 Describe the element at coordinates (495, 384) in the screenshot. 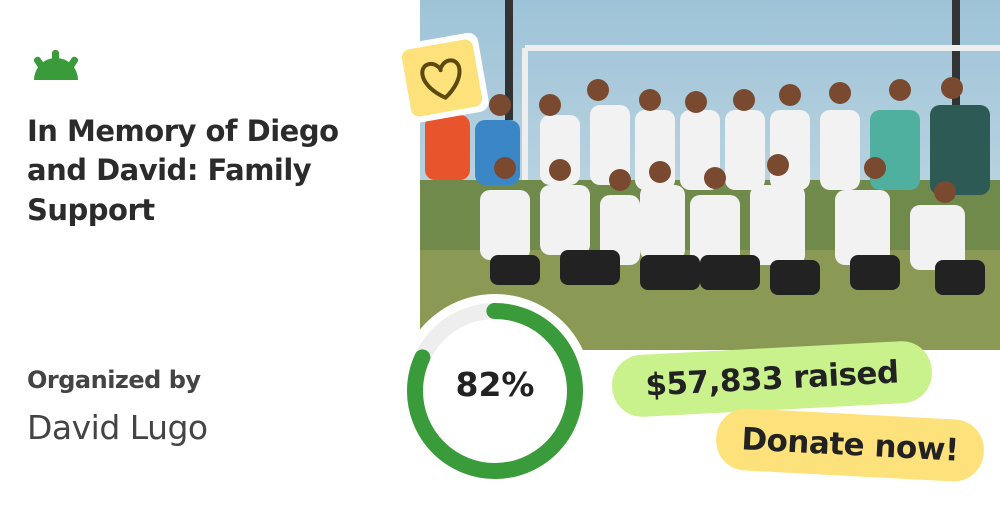

I see `progress-label: 82%` at that location.